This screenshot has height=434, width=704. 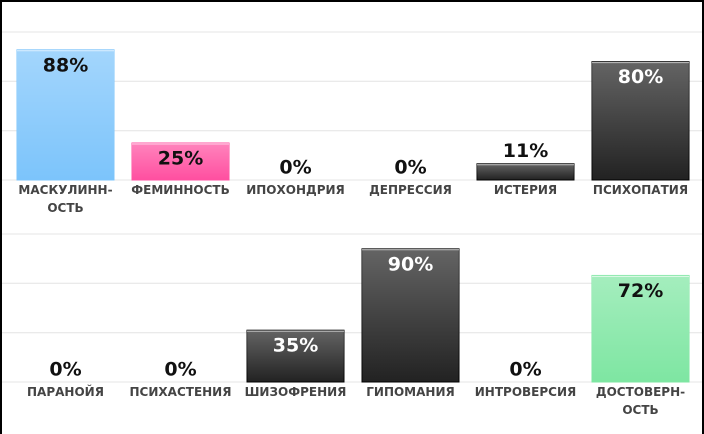 What do you see at coordinates (640, 291) in the screenshot?
I see `value-label: 72%` at bounding box center [640, 291].